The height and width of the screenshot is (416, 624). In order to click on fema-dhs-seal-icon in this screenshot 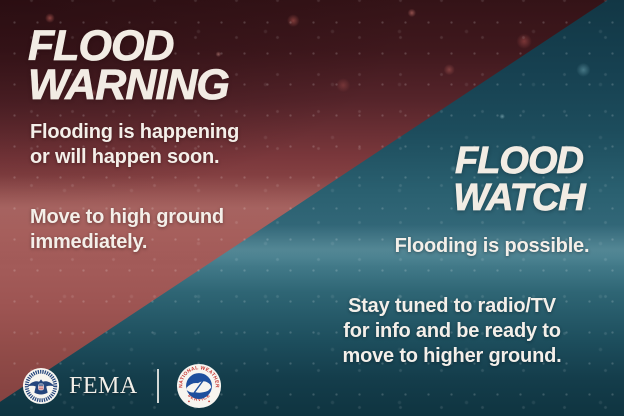, I will do `click(41, 386)`.